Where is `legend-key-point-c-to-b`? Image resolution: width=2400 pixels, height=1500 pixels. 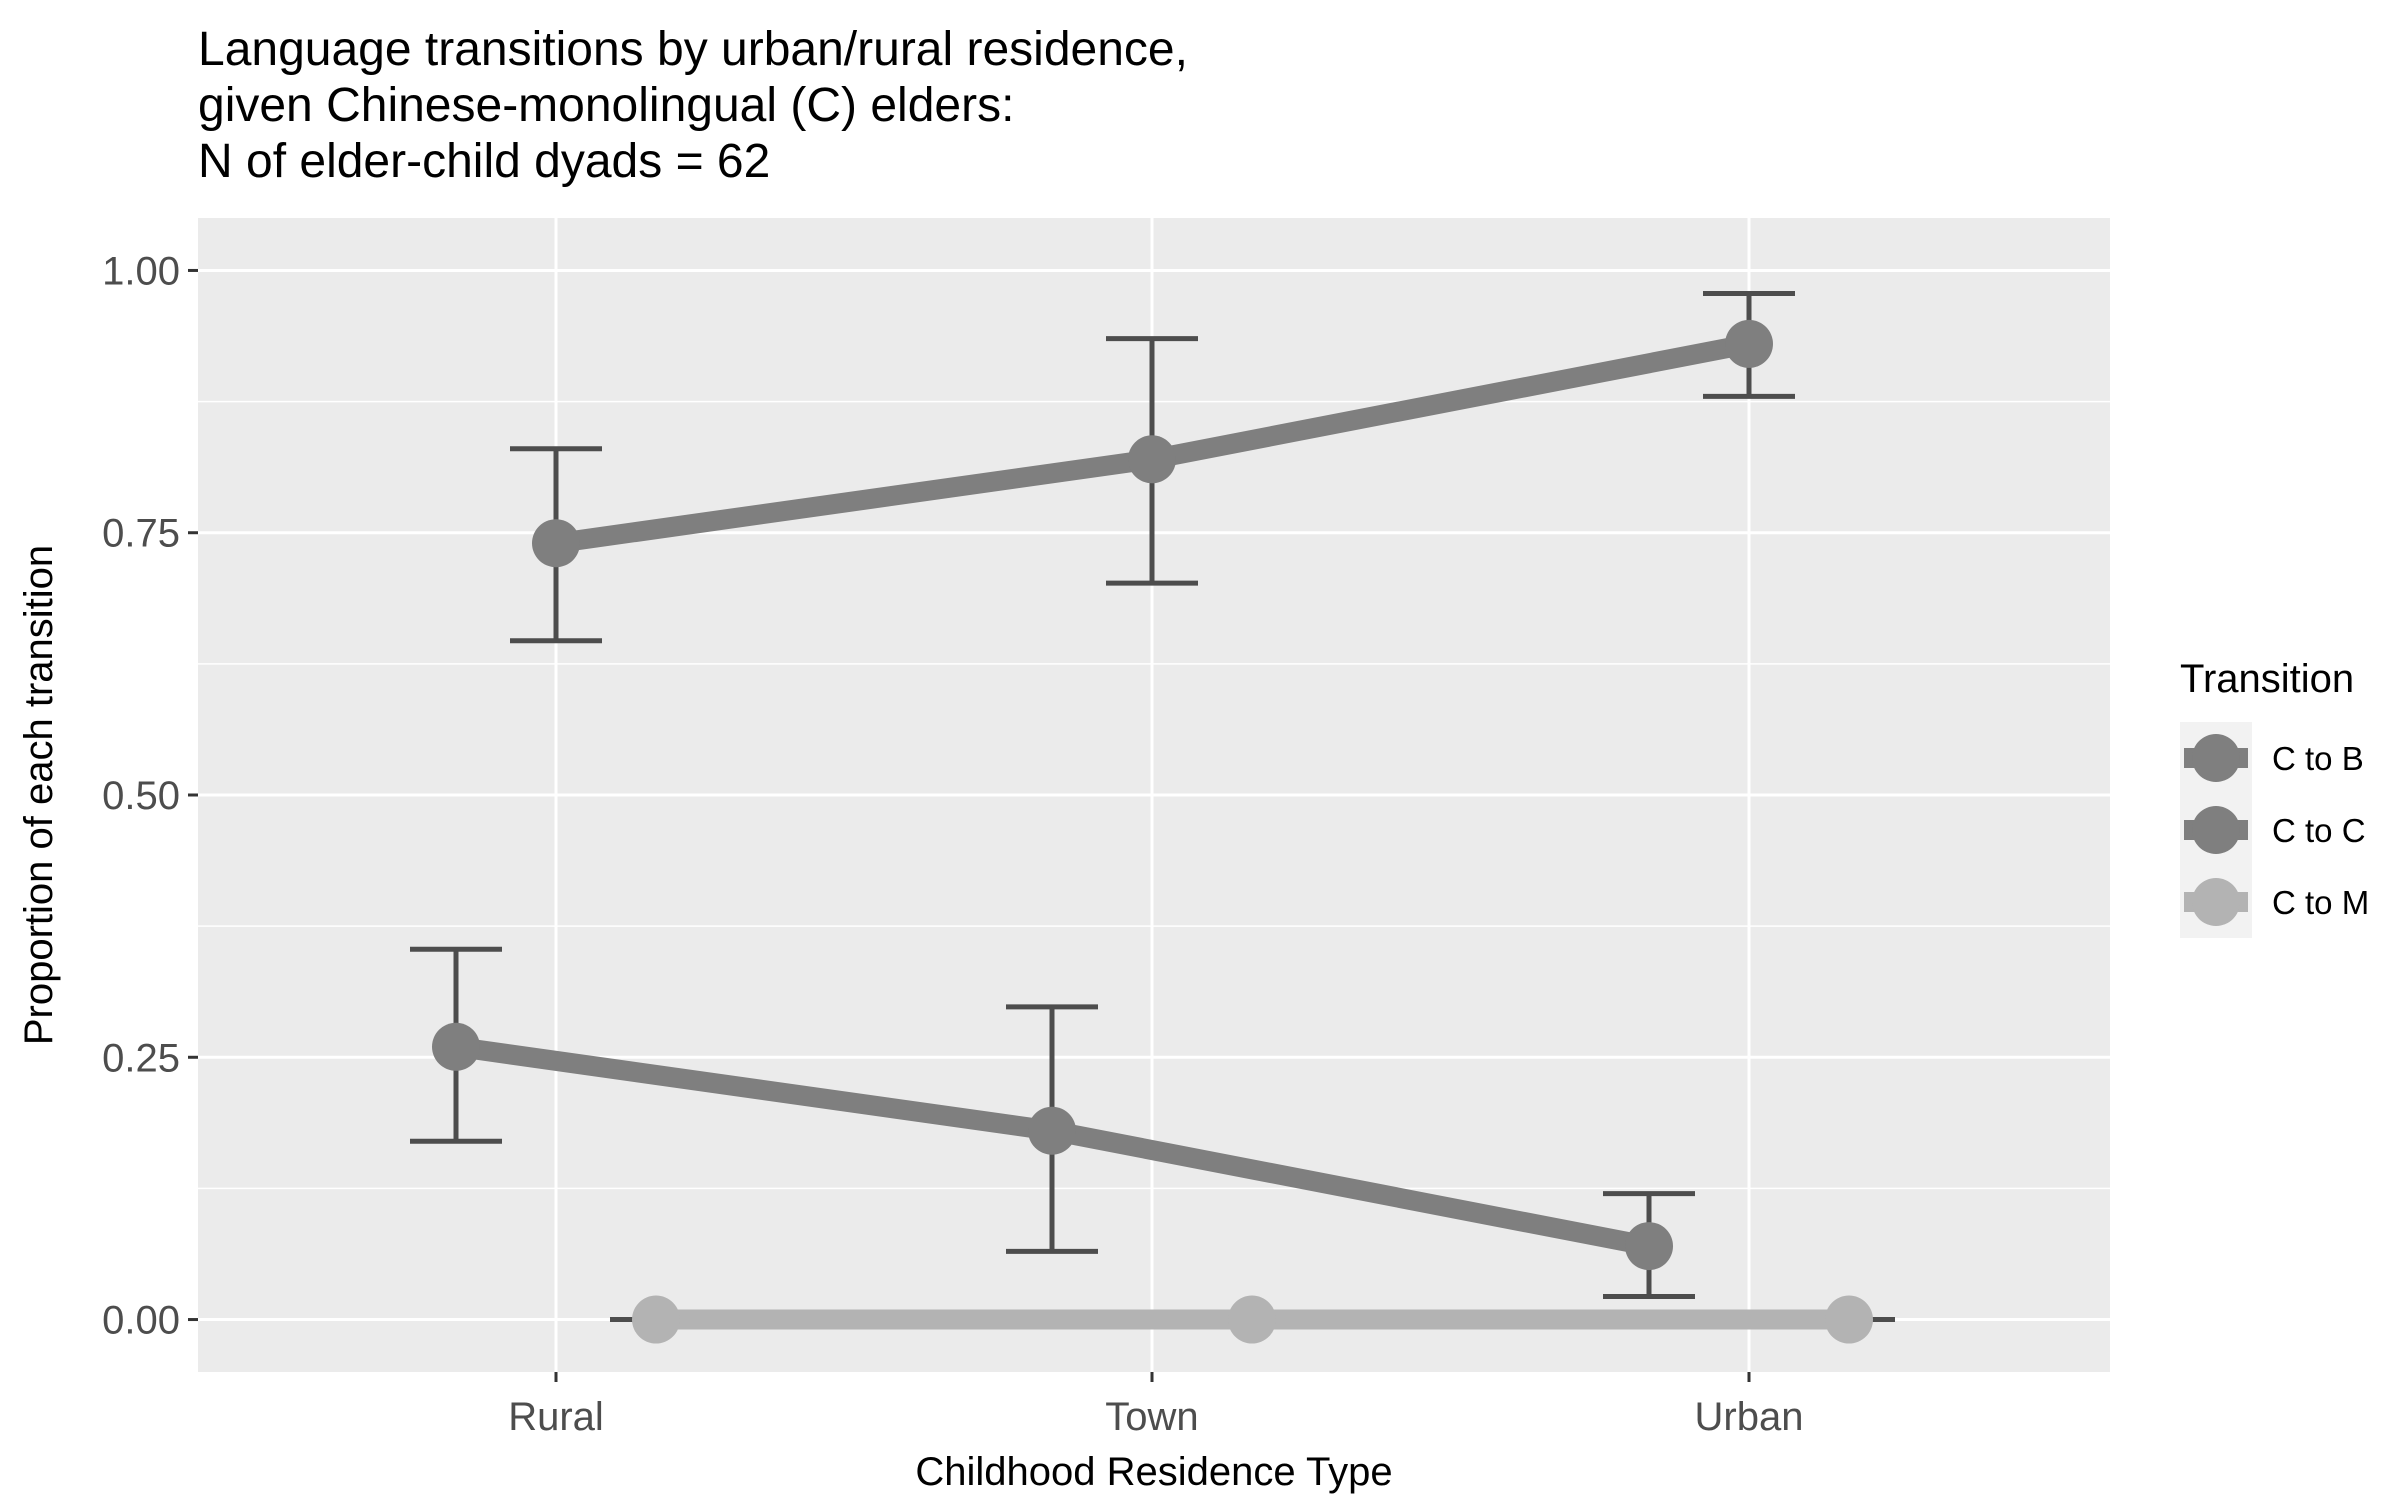
legend-key-point-c-to-b is located at coordinates (2216, 758).